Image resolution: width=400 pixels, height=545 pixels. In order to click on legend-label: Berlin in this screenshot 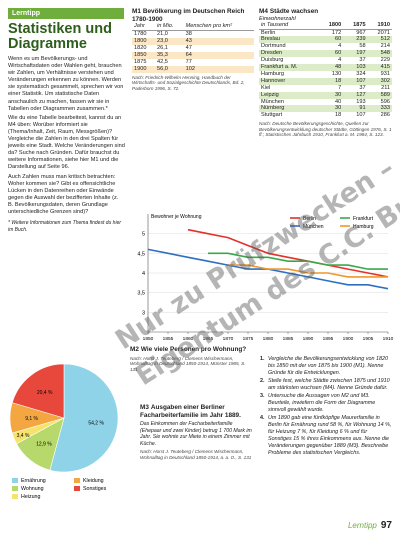, I will do `click(309, 219)`.